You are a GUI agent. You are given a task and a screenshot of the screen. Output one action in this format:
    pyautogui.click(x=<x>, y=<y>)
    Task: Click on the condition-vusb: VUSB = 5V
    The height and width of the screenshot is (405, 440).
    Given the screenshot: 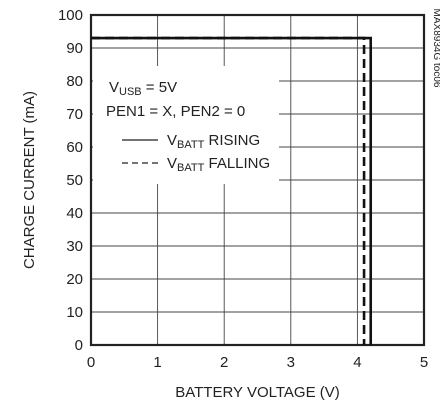 What is the action you would take?
    pyautogui.click(x=143, y=88)
    